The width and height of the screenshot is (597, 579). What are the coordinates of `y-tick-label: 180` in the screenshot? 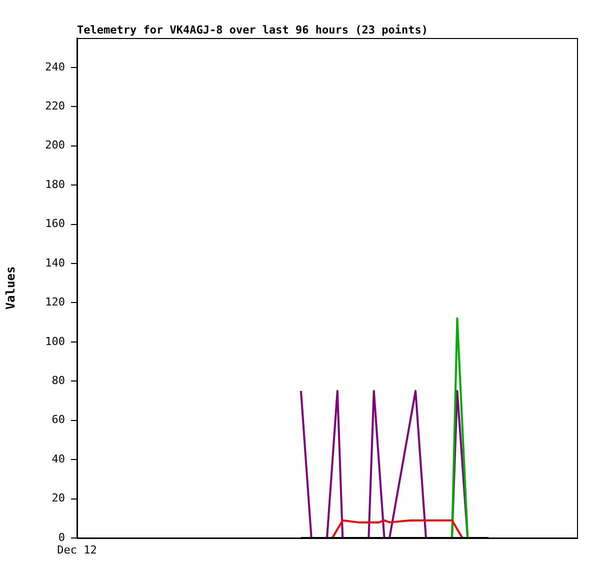 It's located at (55, 184).